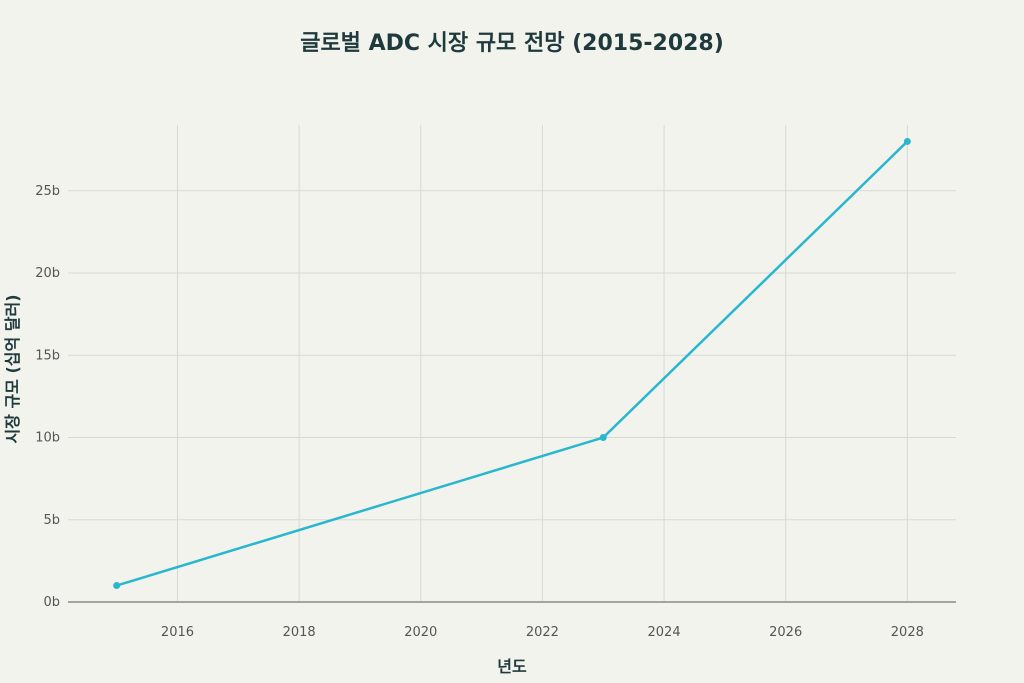 The height and width of the screenshot is (683, 1024). I want to click on x-tick-label-6: 2028, so click(907, 632).